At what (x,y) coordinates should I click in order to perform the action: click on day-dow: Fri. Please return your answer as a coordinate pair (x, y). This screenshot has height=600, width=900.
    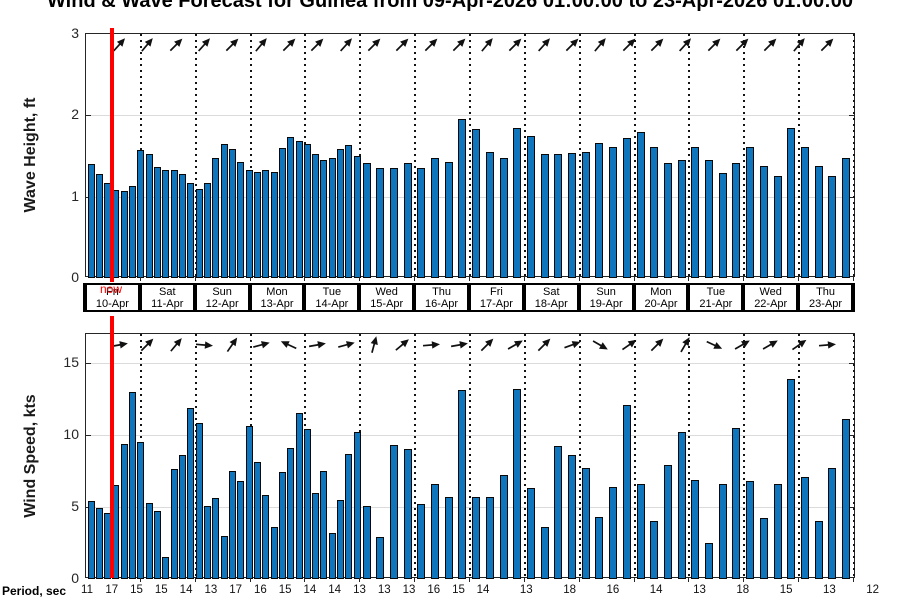
    Looking at the image, I should click on (112, 292).